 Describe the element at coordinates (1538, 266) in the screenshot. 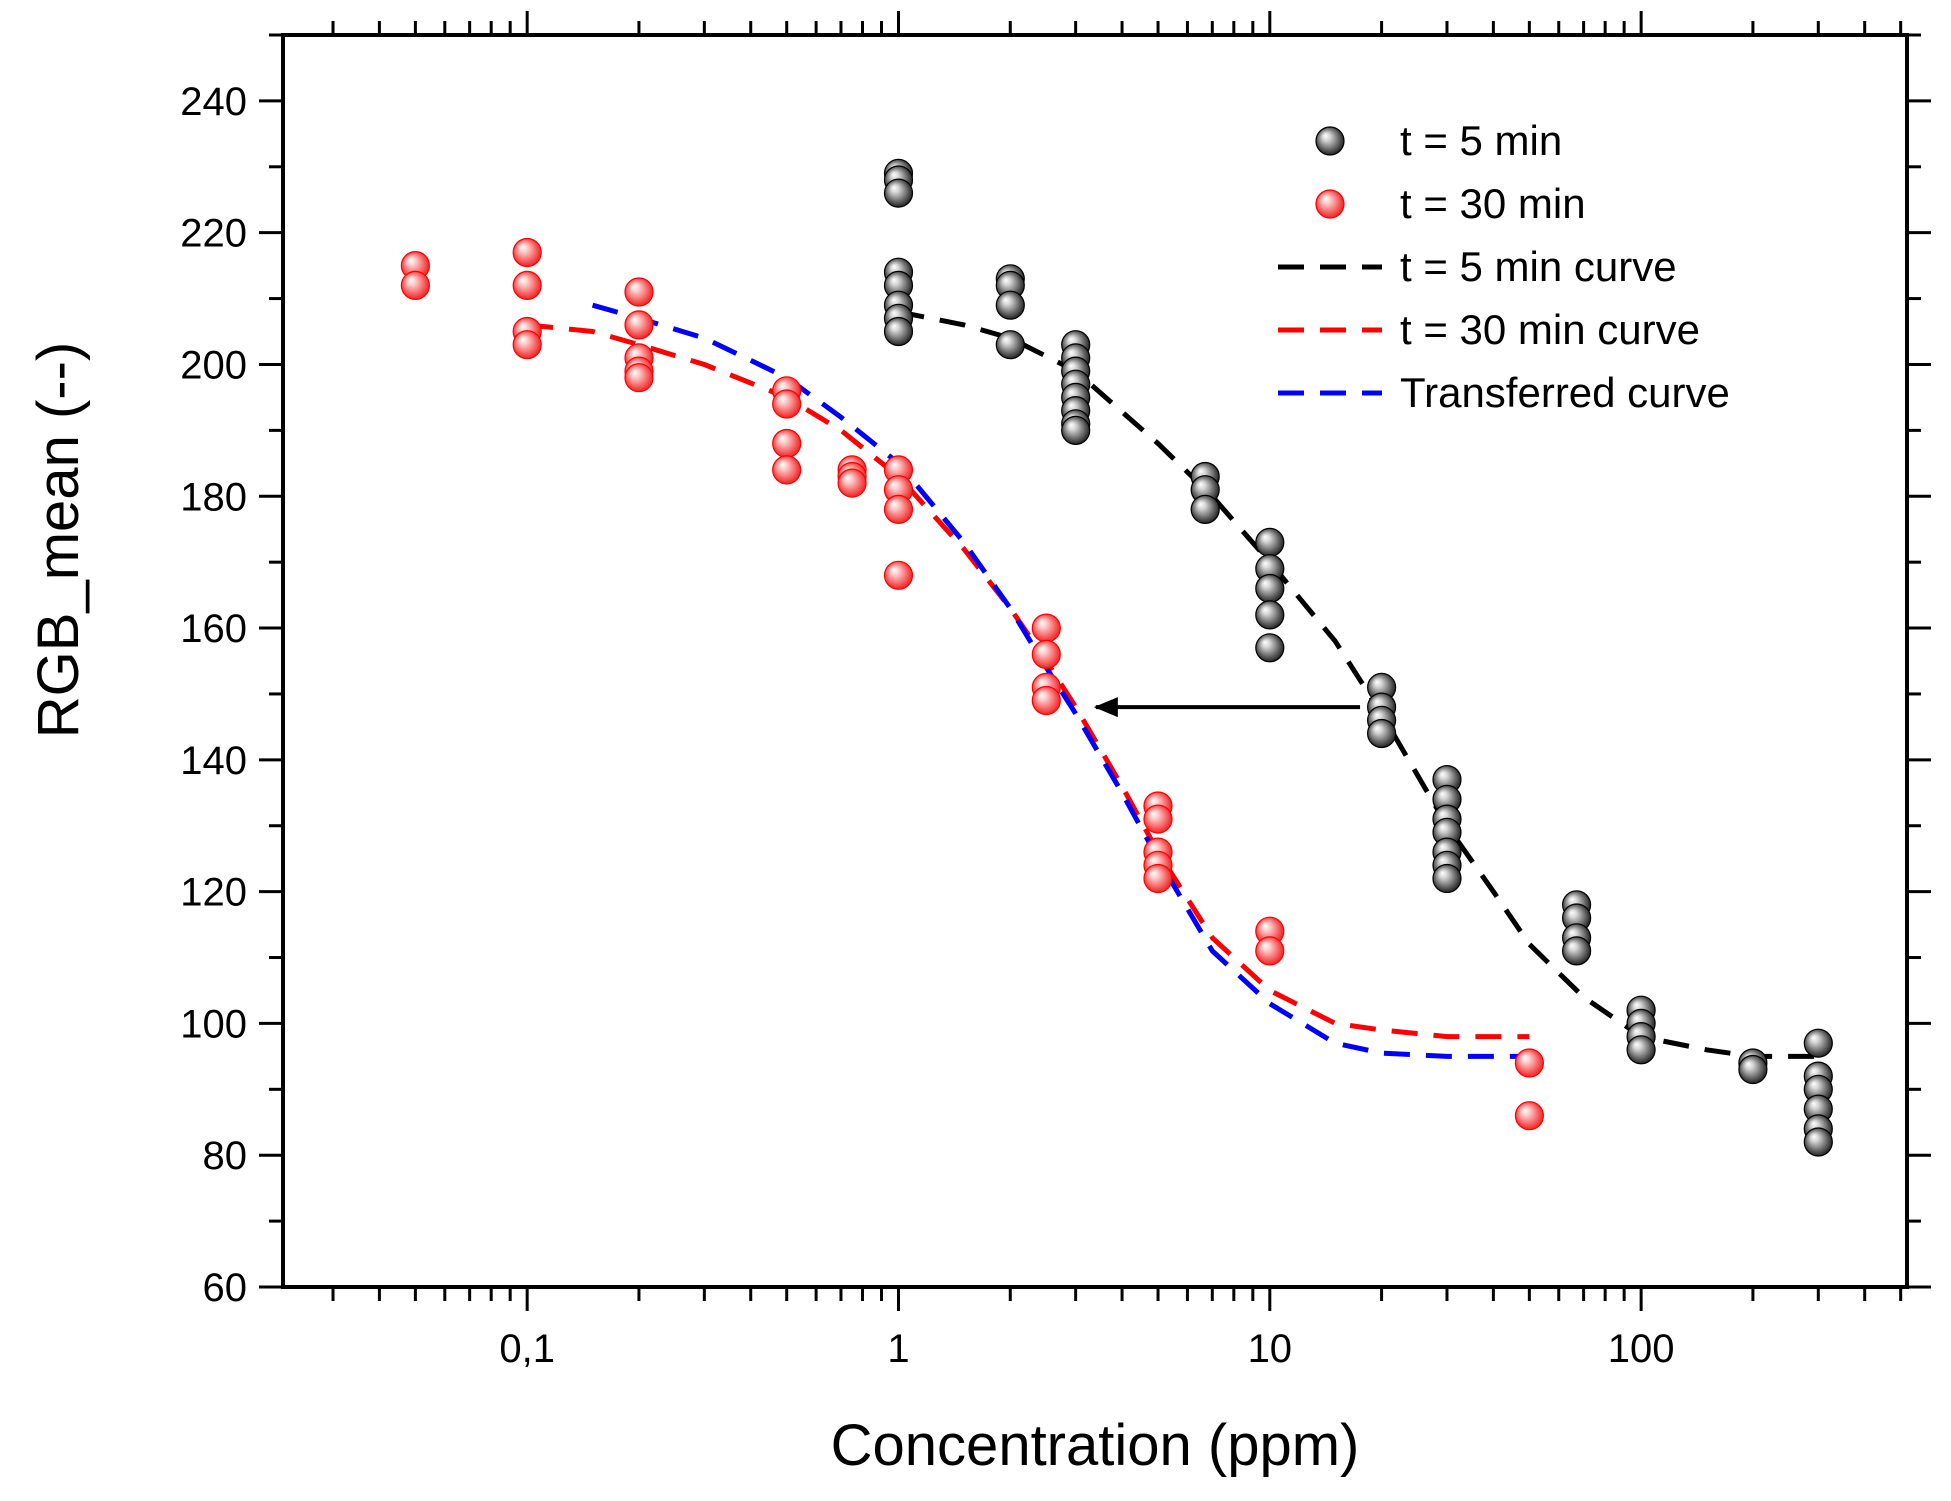

I see `legend-label: t = 5 min curve` at that location.